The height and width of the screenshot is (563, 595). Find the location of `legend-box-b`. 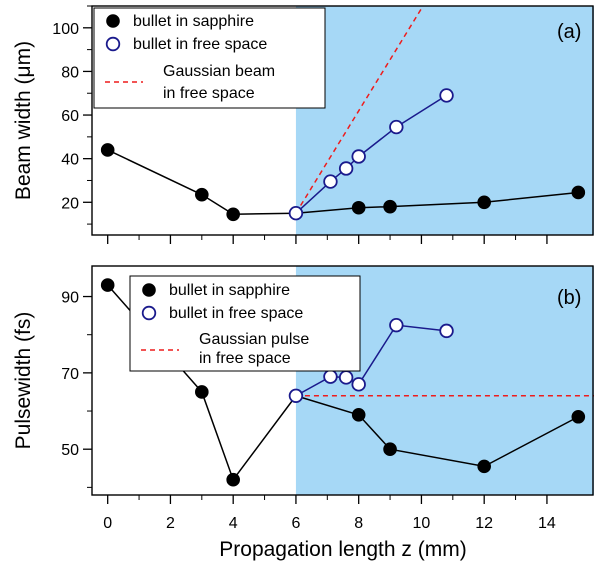

legend-box-b is located at coordinates (245, 323).